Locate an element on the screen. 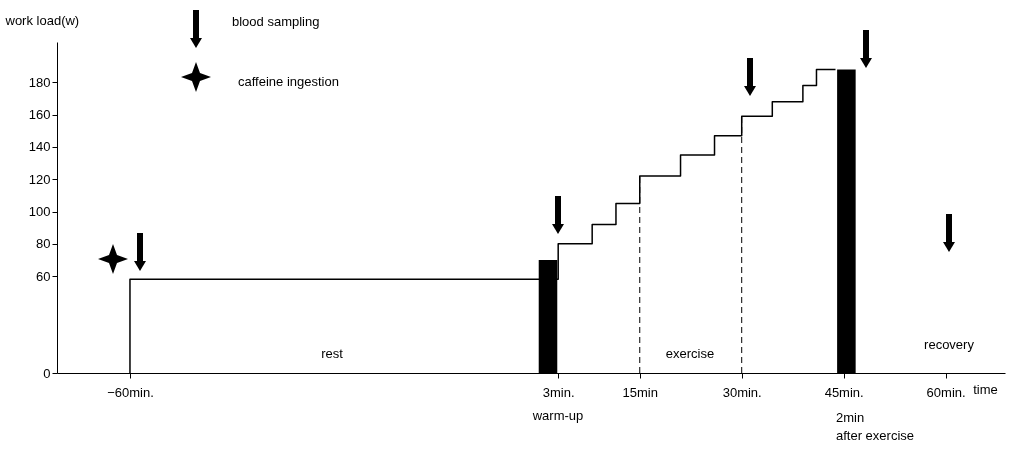  y-tick-label: 0 is located at coordinates (47, 373).